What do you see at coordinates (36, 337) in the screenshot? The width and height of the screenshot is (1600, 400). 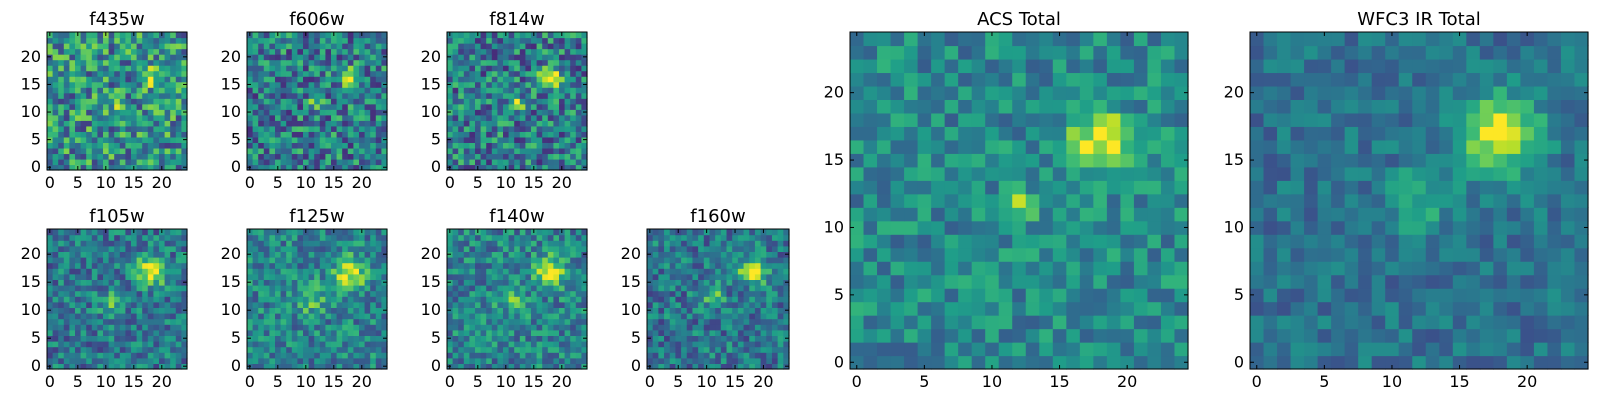 I see `y-tick-label: 5` at bounding box center [36, 337].